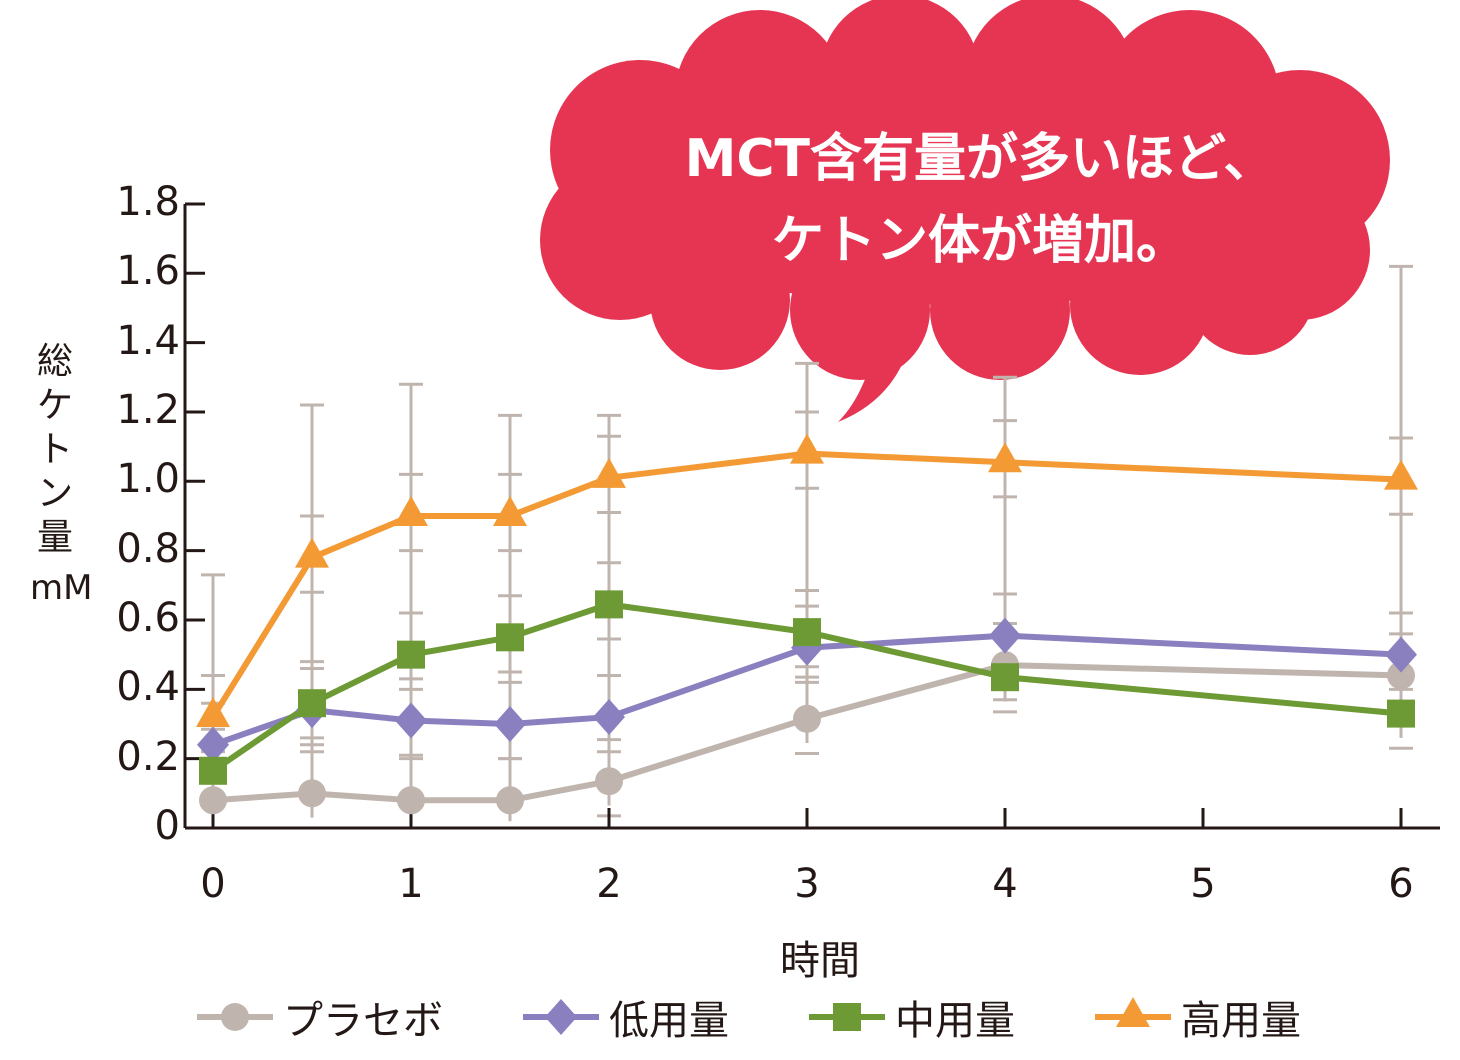  I want to click on y-tick-label: 1.2, so click(148, 409).